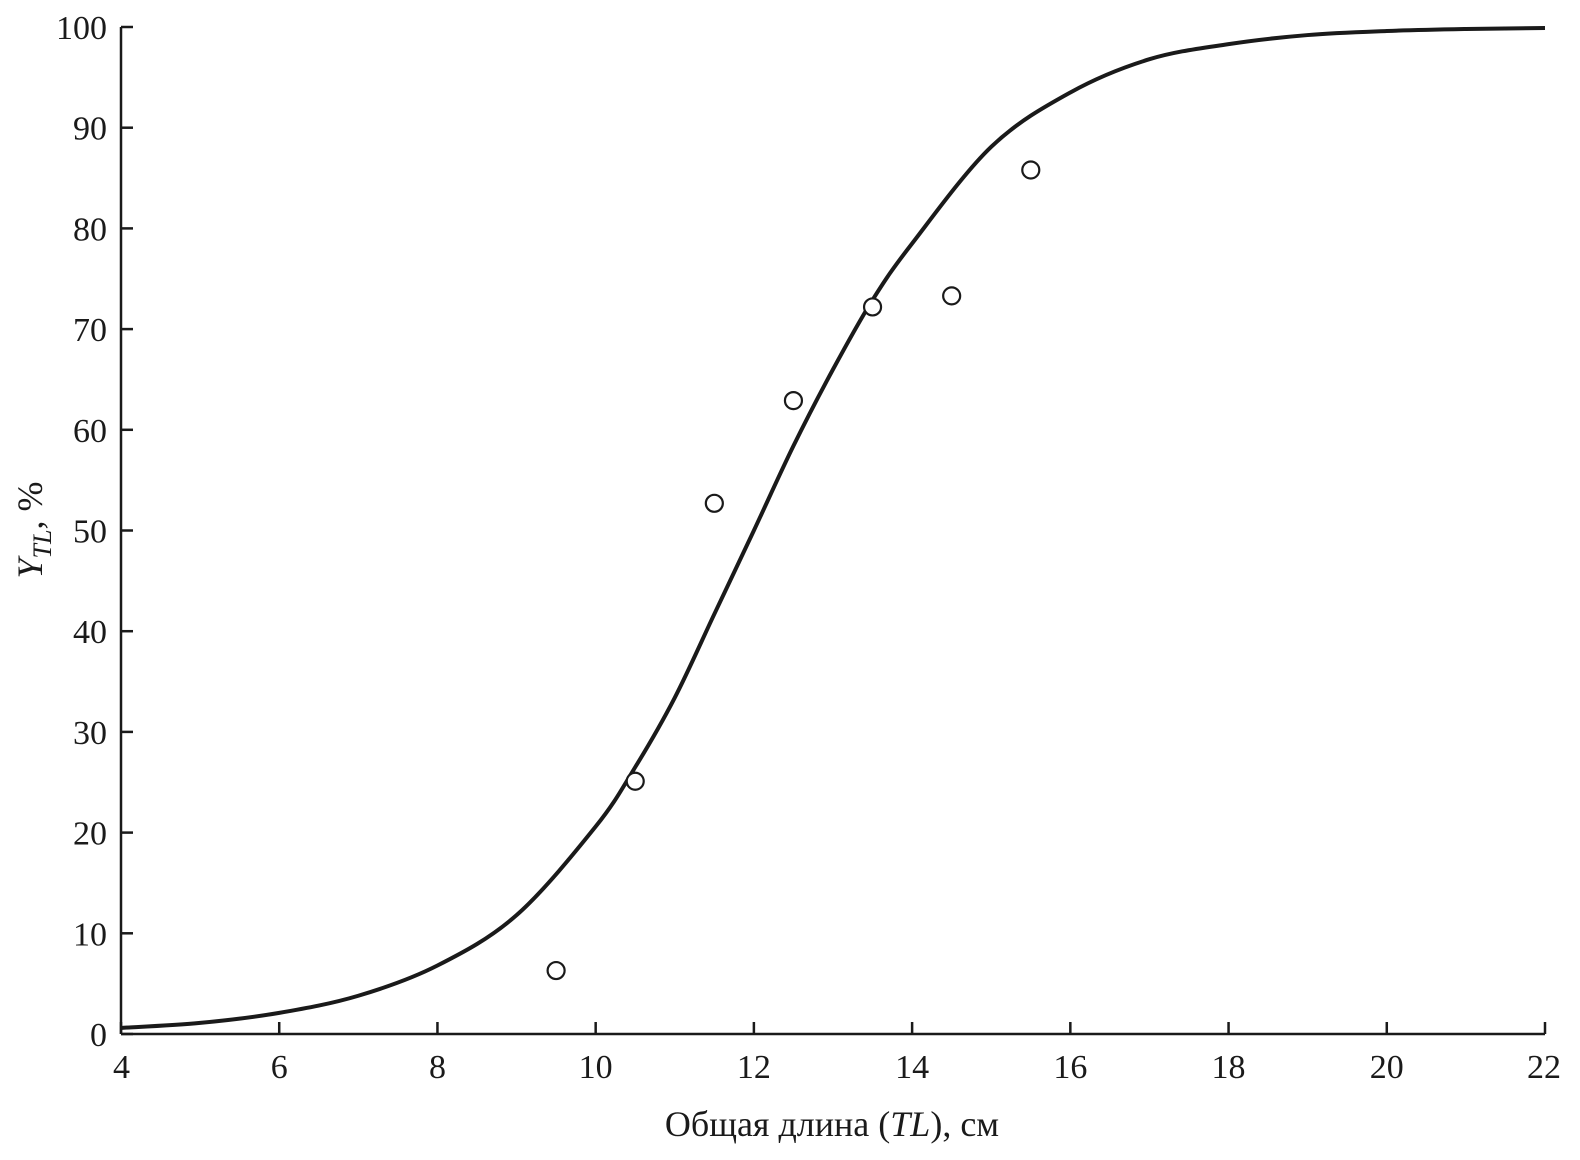 Image resolution: width=1580 pixels, height=1160 pixels. I want to click on x-tick-label: 14, so click(912, 1067).